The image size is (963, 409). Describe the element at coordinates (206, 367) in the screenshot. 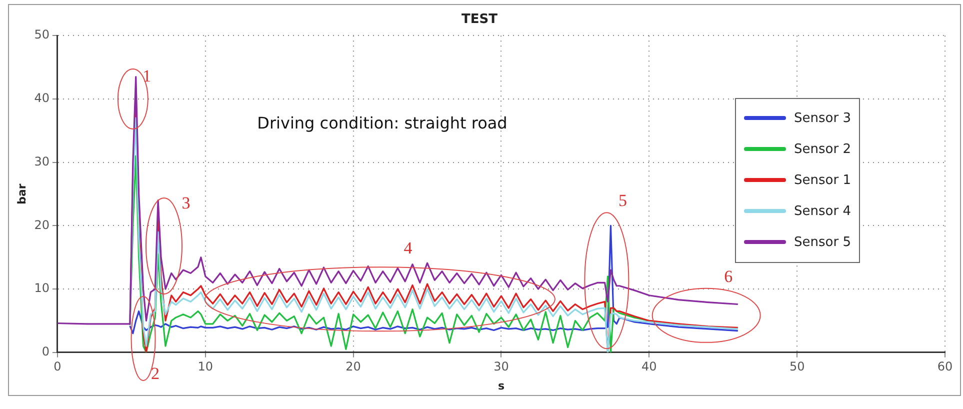

I see `x-tick-label: 10` at that location.